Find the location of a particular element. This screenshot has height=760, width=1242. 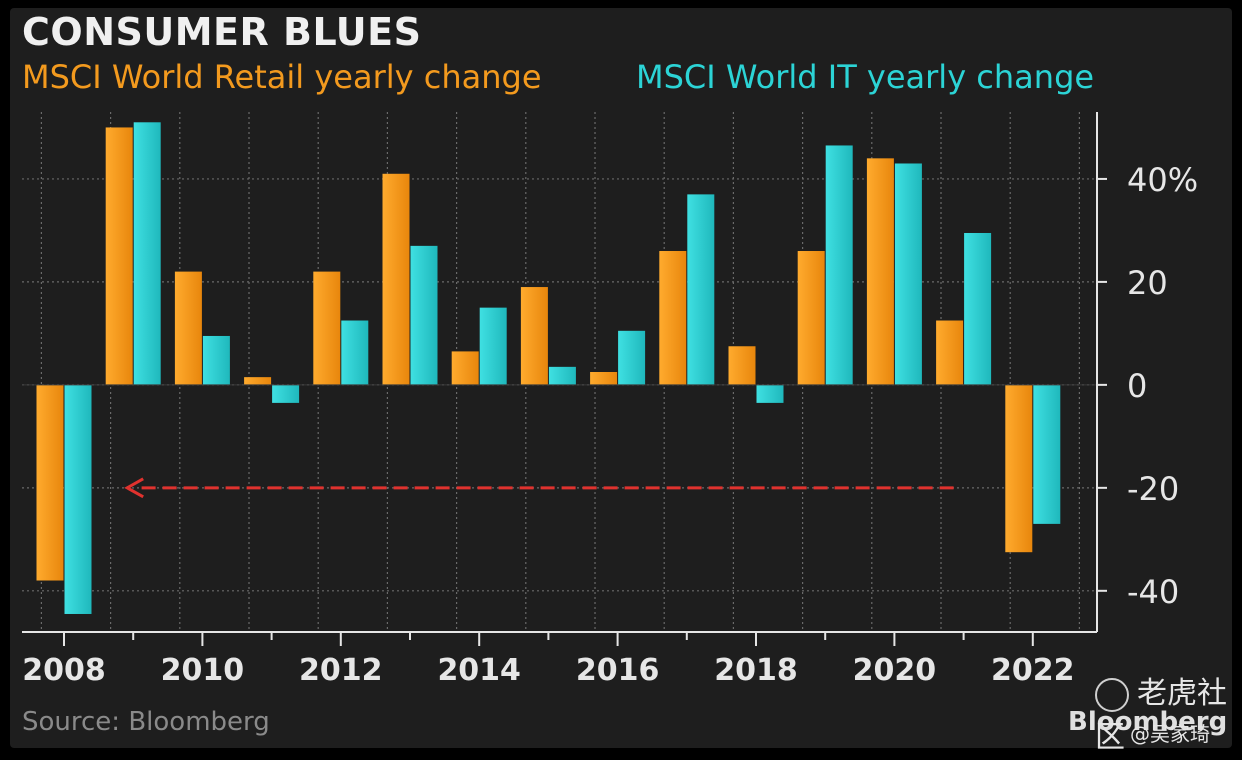

source-note: Source: Bloomberg is located at coordinates (146, 722).